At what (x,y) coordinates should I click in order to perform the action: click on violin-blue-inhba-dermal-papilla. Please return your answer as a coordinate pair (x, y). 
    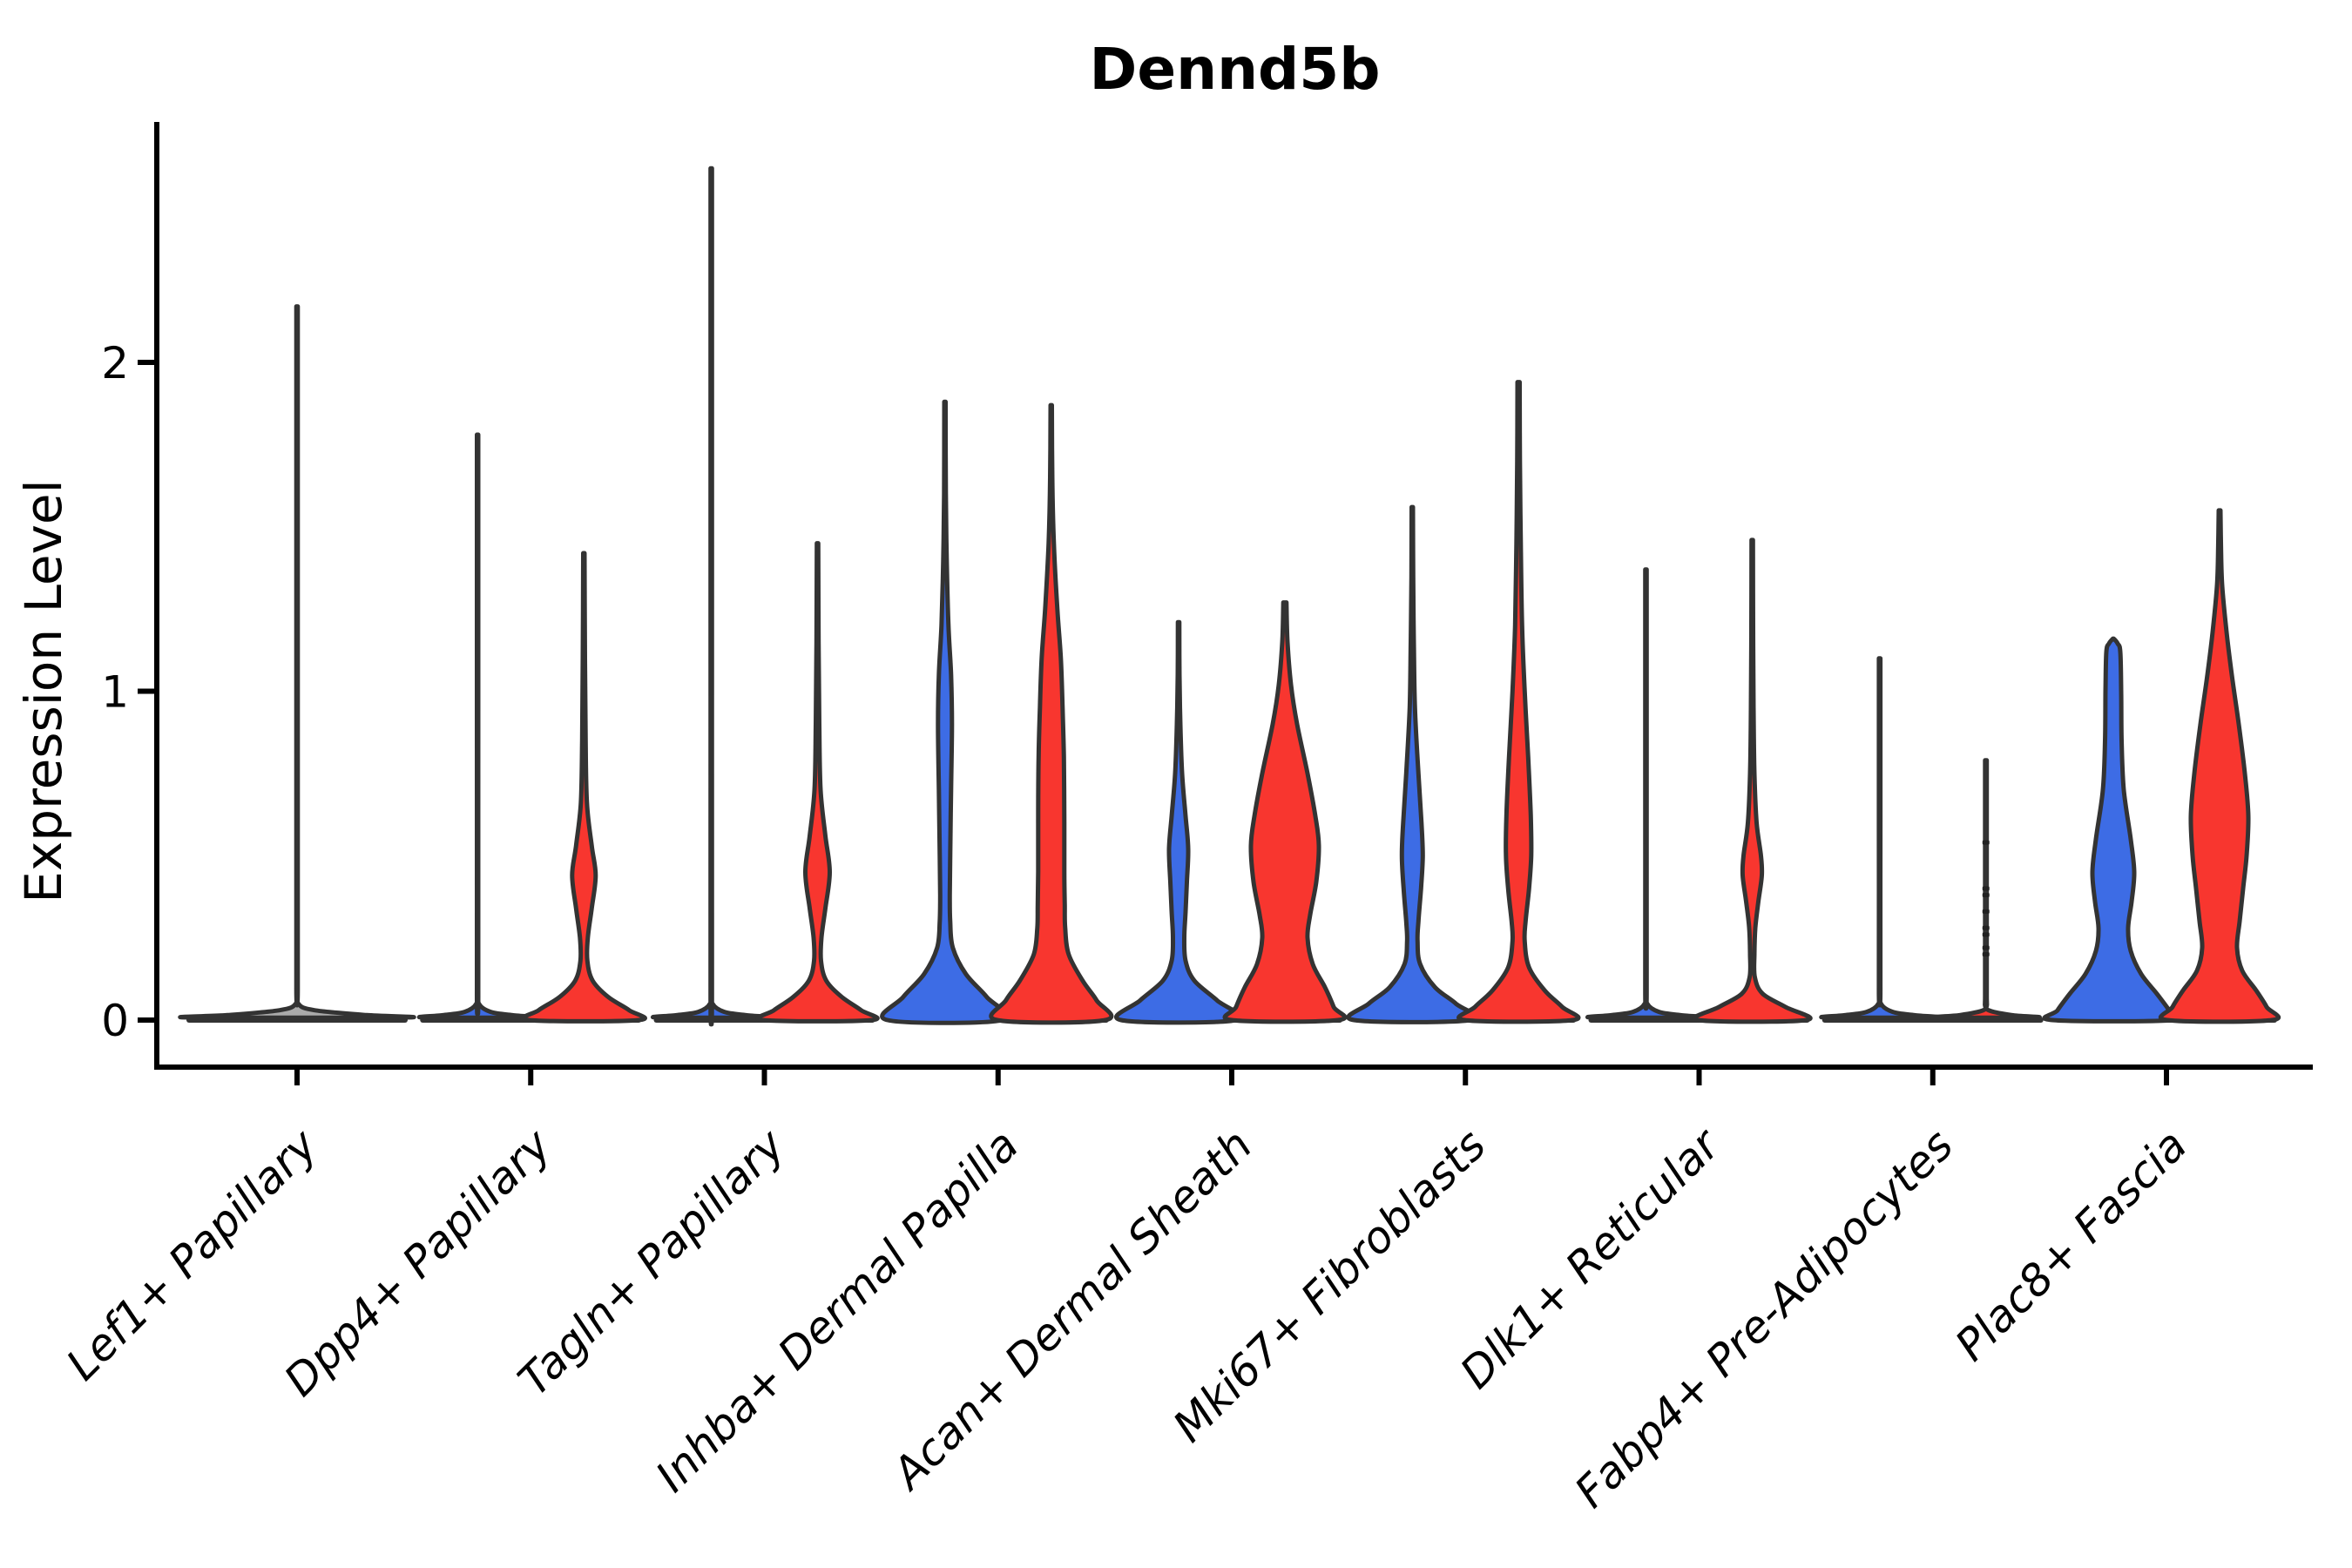
    Looking at the image, I should click on (945, 712).